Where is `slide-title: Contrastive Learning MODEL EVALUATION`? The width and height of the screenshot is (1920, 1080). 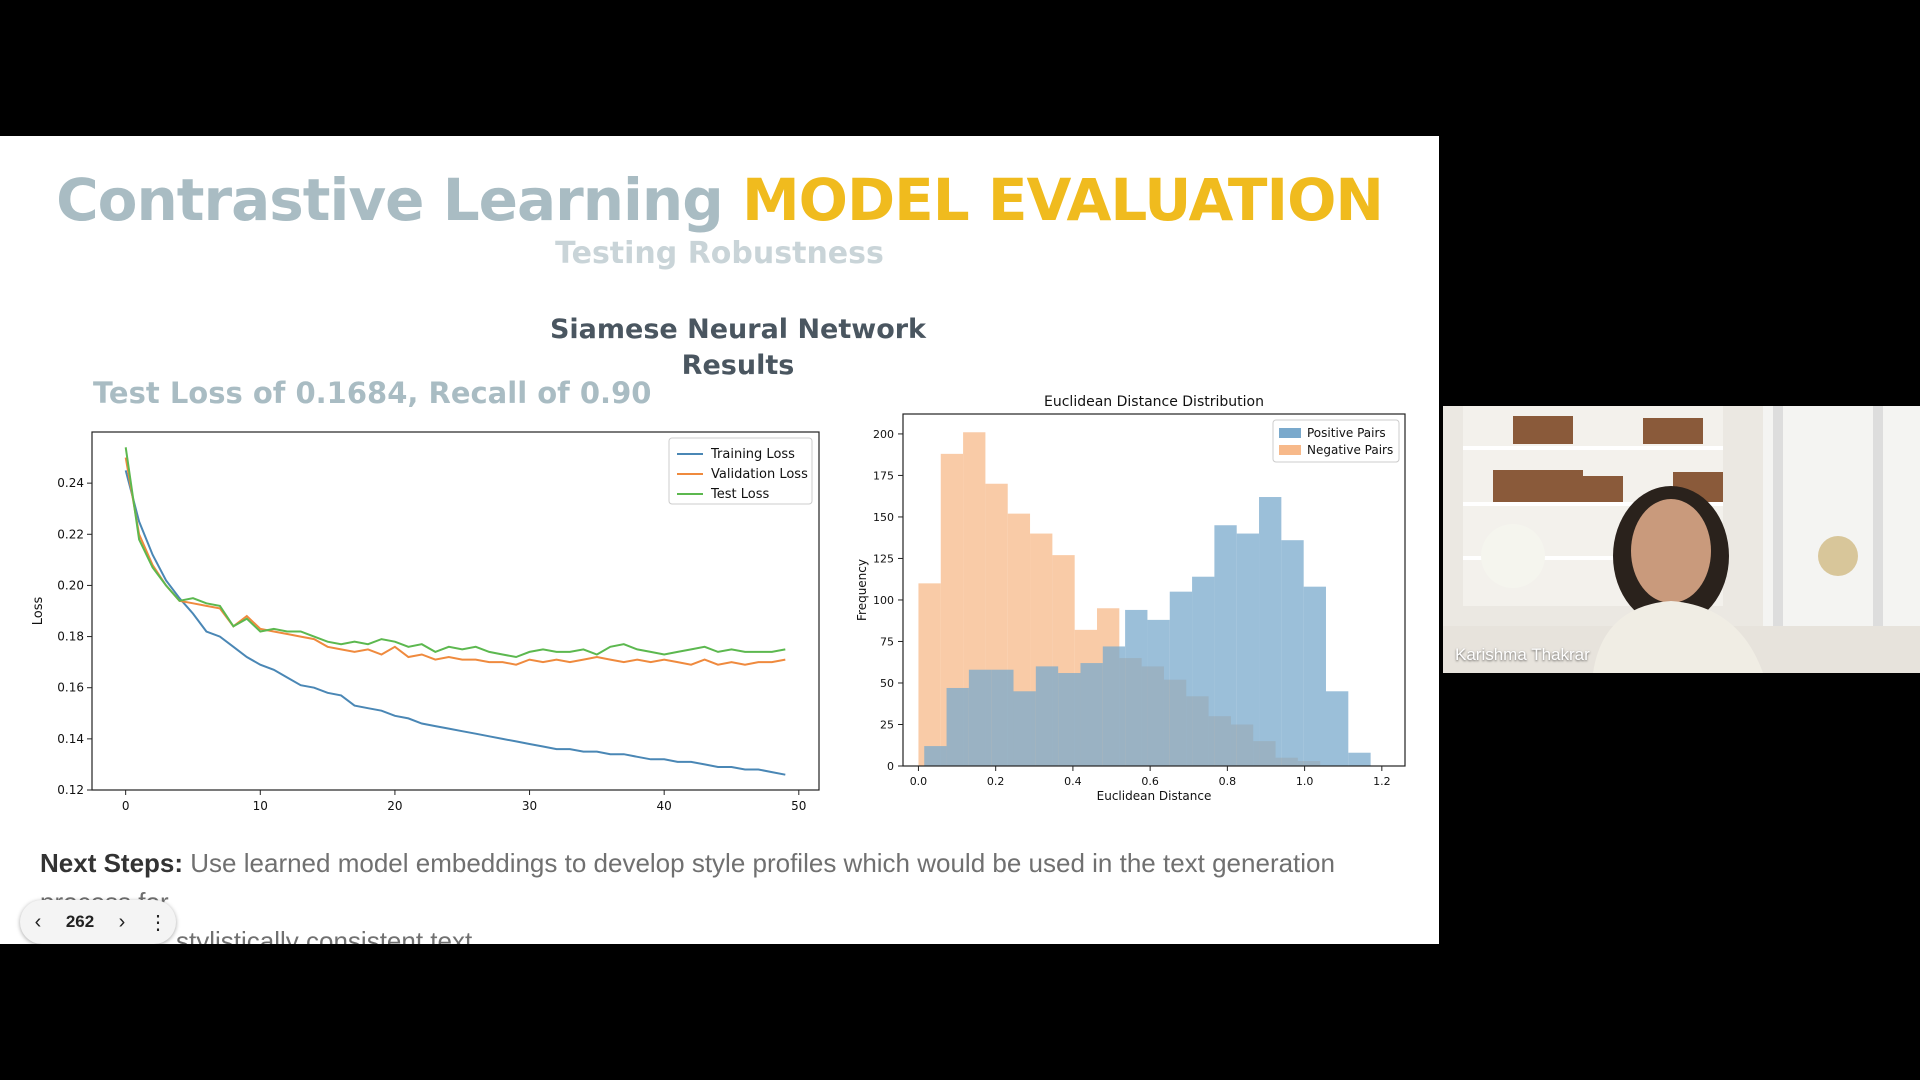
slide-title: Contrastive Learning MODEL EVALUATION is located at coordinates (719, 200).